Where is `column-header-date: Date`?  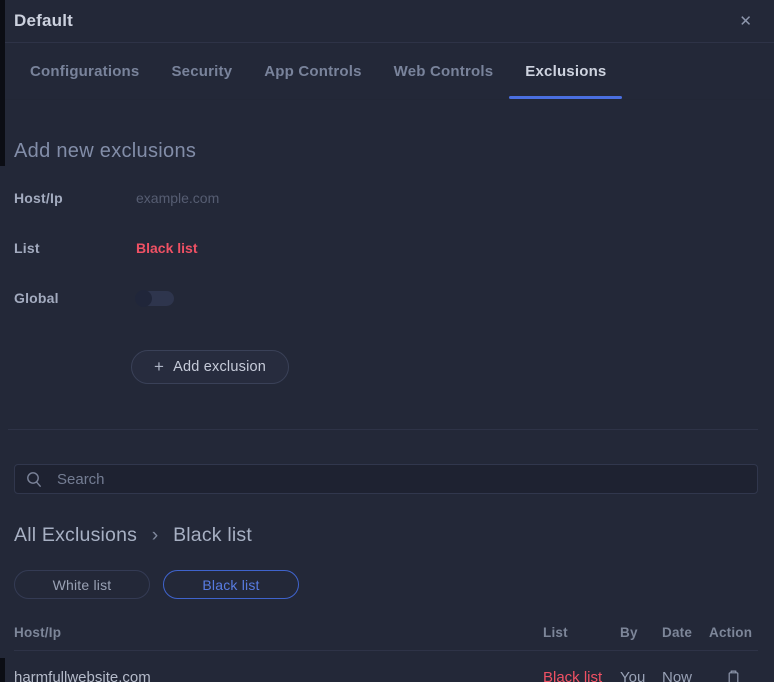
column-header-date: Date is located at coordinates (677, 632).